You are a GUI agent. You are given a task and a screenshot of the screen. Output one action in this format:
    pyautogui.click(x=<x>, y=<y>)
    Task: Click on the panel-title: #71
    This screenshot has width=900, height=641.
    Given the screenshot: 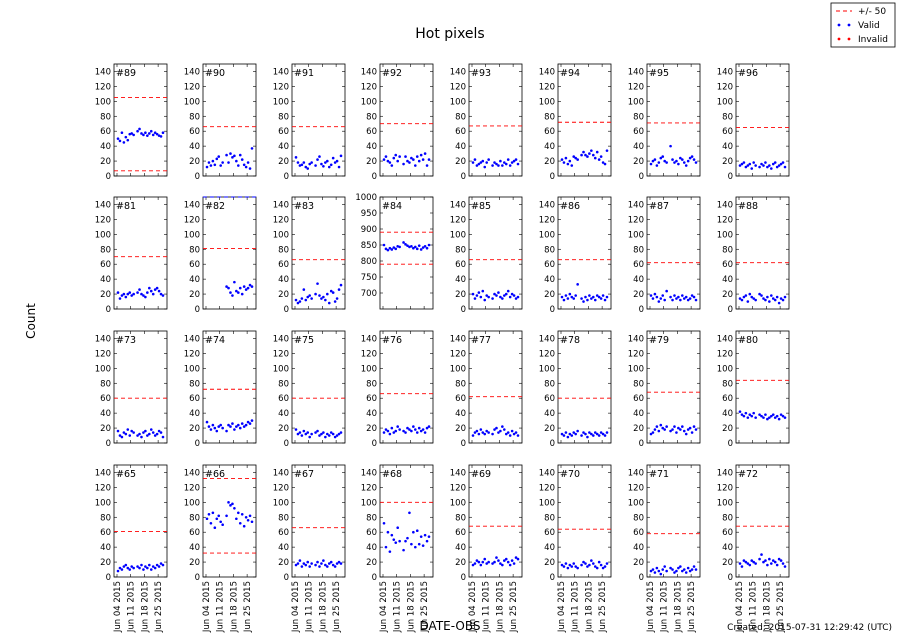 What is the action you would take?
    pyautogui.click(x=659, y=474)
    